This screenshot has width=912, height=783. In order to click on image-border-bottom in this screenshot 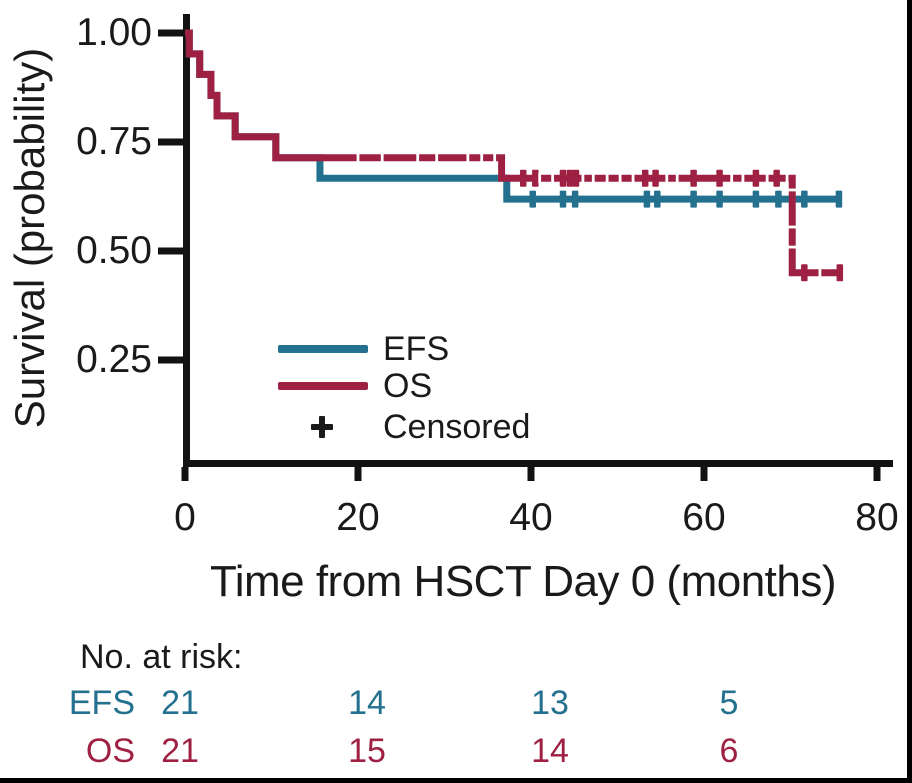, I will do `click(456, 780)`.